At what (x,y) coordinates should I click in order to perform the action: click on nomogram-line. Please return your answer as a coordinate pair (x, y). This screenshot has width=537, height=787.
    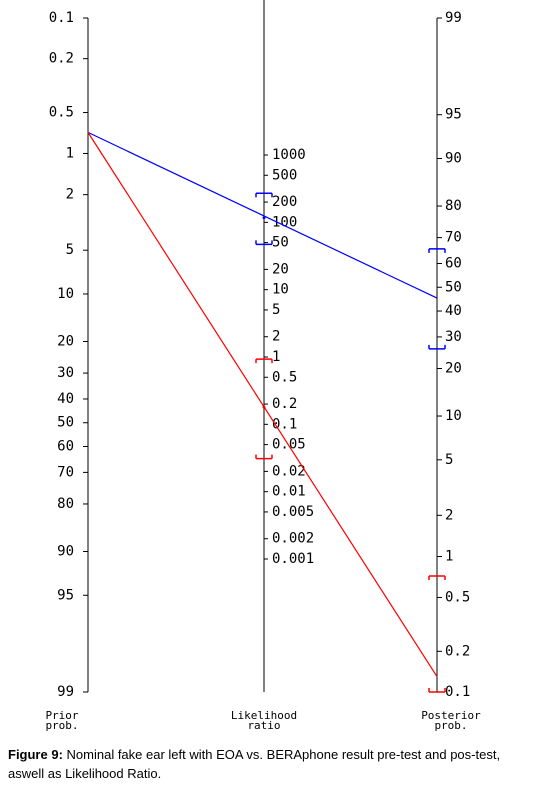
    Looking at the image, I should click on (262, 215).